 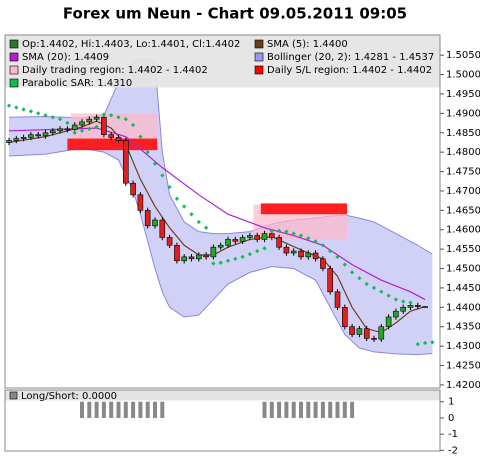 I want to click on y-tick-label: 1, so click(x=451, y=402).